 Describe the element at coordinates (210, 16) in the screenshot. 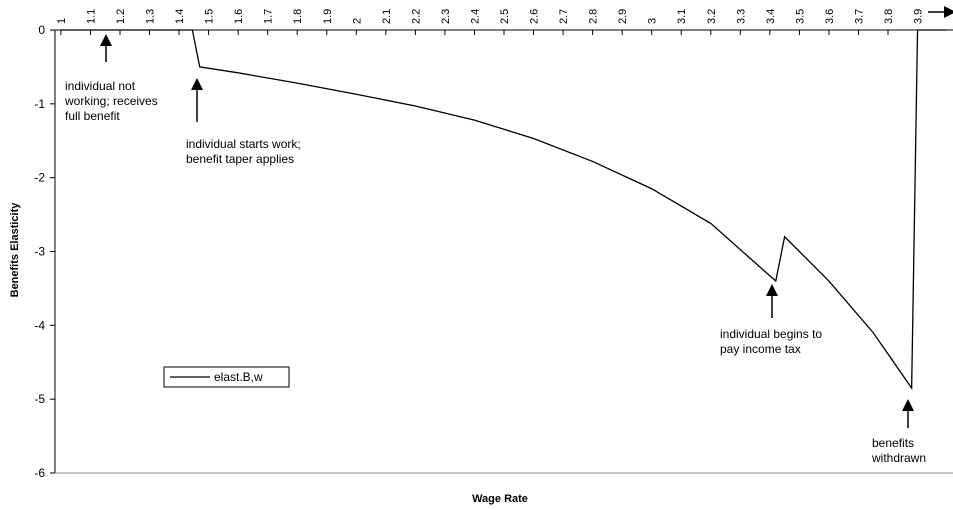

I see `x-tick-label: 1.5` at that location.